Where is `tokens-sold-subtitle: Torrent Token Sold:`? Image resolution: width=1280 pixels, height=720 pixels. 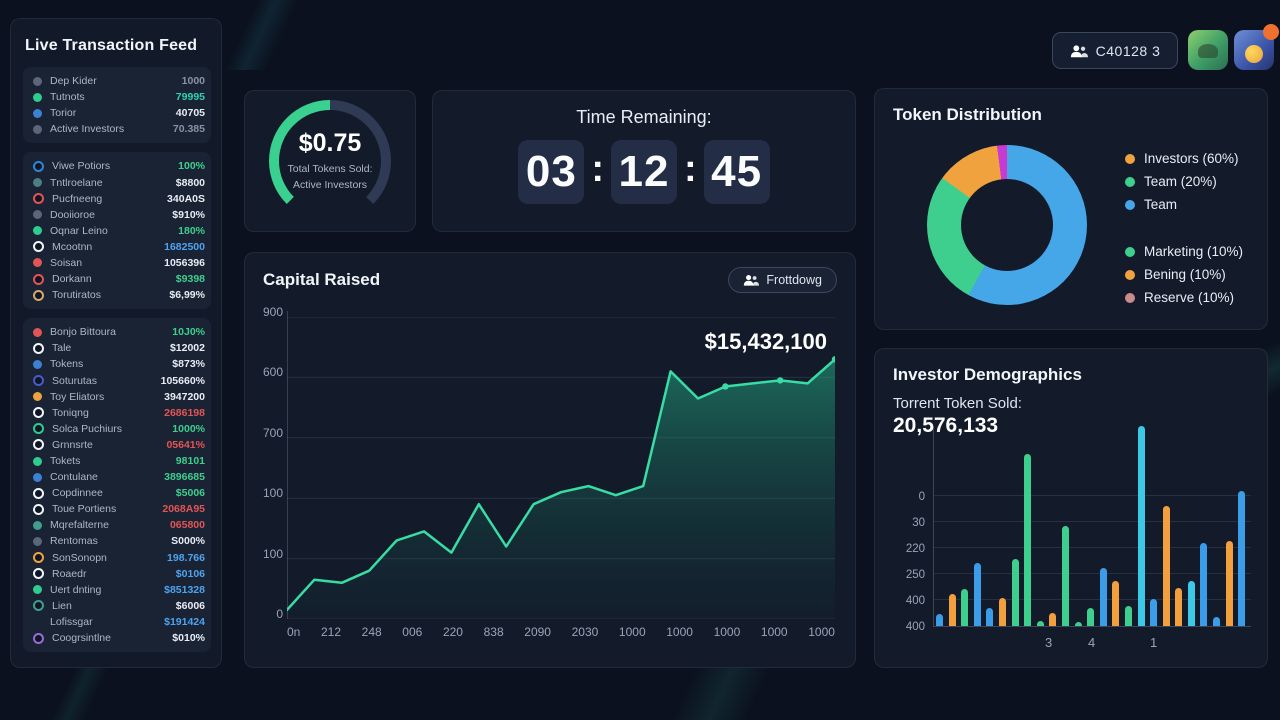
tokens-sold-subtitle: Torrent Token Sold: is located at coordinates (957, 403).